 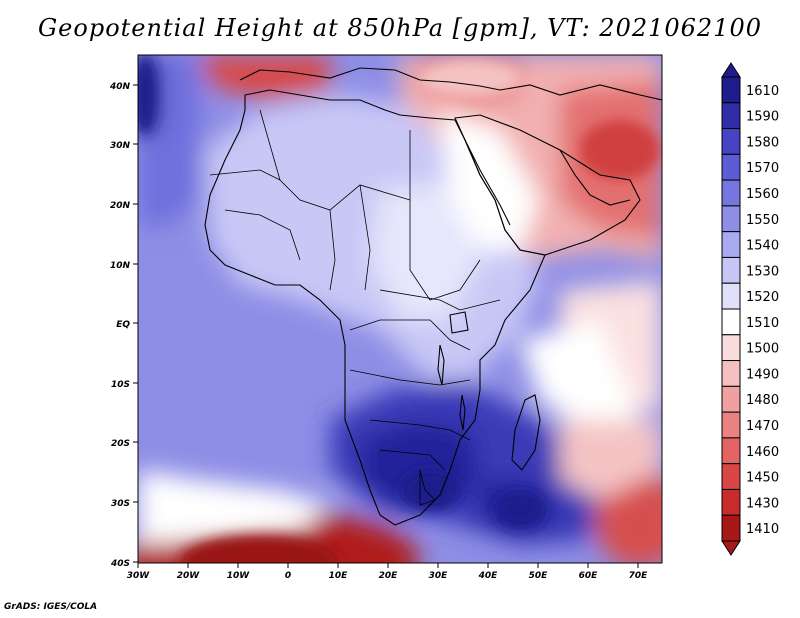 What do you see at coordinates (462, 412) in the screenshot?
I see `lake-malawi` at bounding box center [462, 412].